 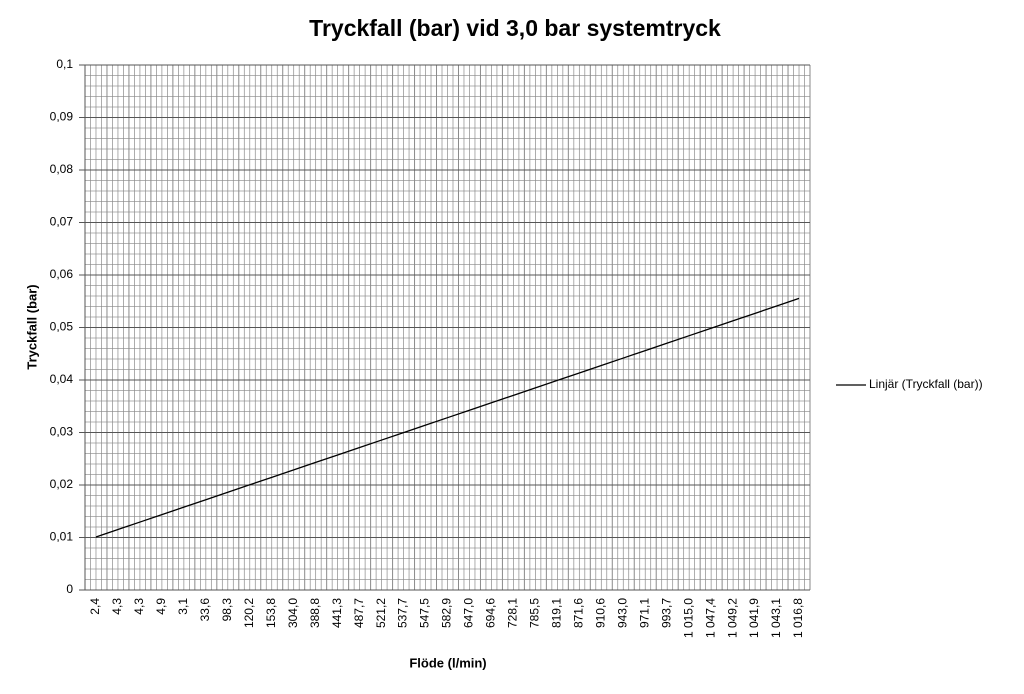 What do you see at coordinates (447, 662) in the screenshot?
I see `x-axis-title: Flöde (l/min)` at bounding box center [447, 662].